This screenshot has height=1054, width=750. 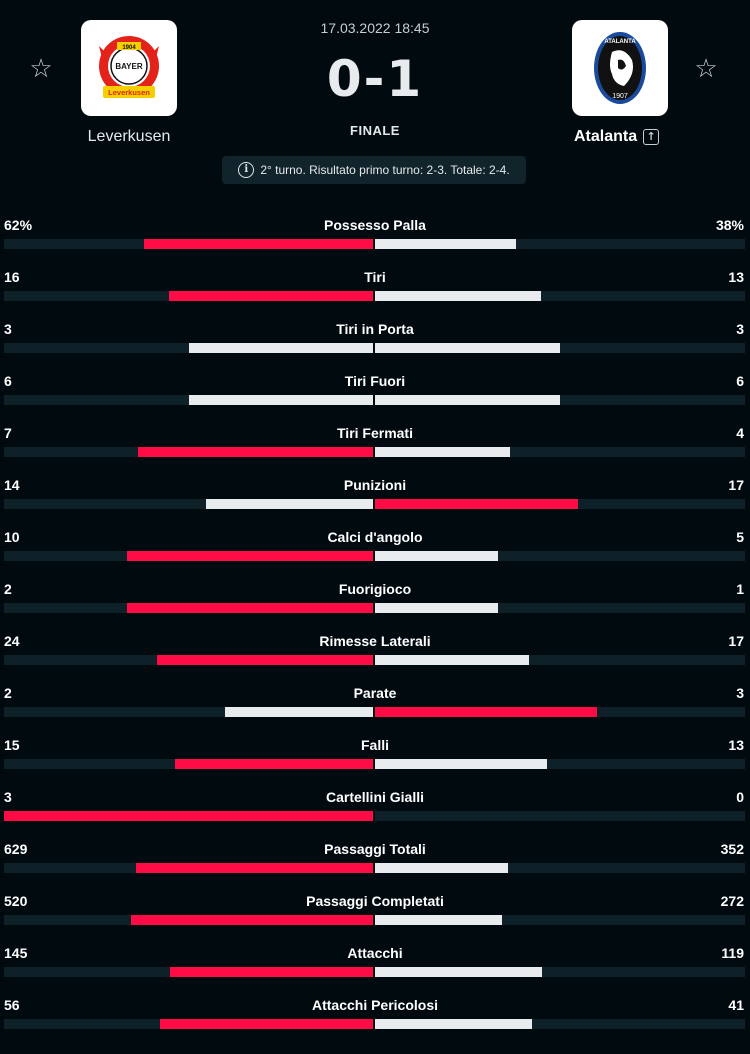 What do you see at coordinates (375, 693) in the screenshot?
I see `stat-label: Parate` at bounding box center [375, 693].